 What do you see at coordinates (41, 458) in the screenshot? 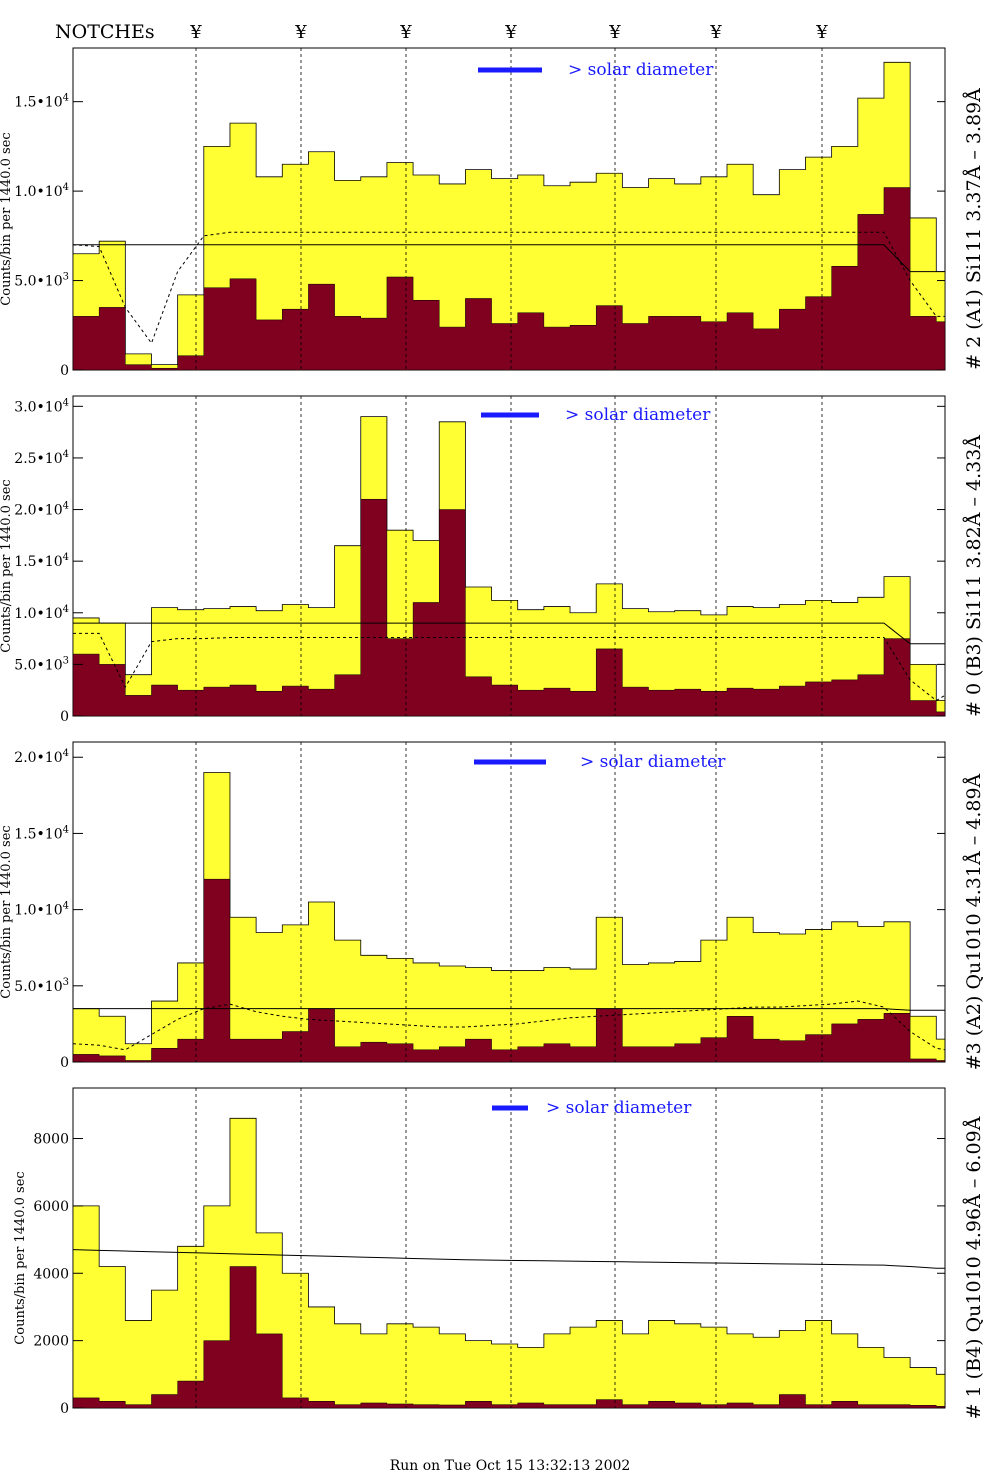
I see `y-tick-label: 2.5•104` at bounding box center [41, 458].